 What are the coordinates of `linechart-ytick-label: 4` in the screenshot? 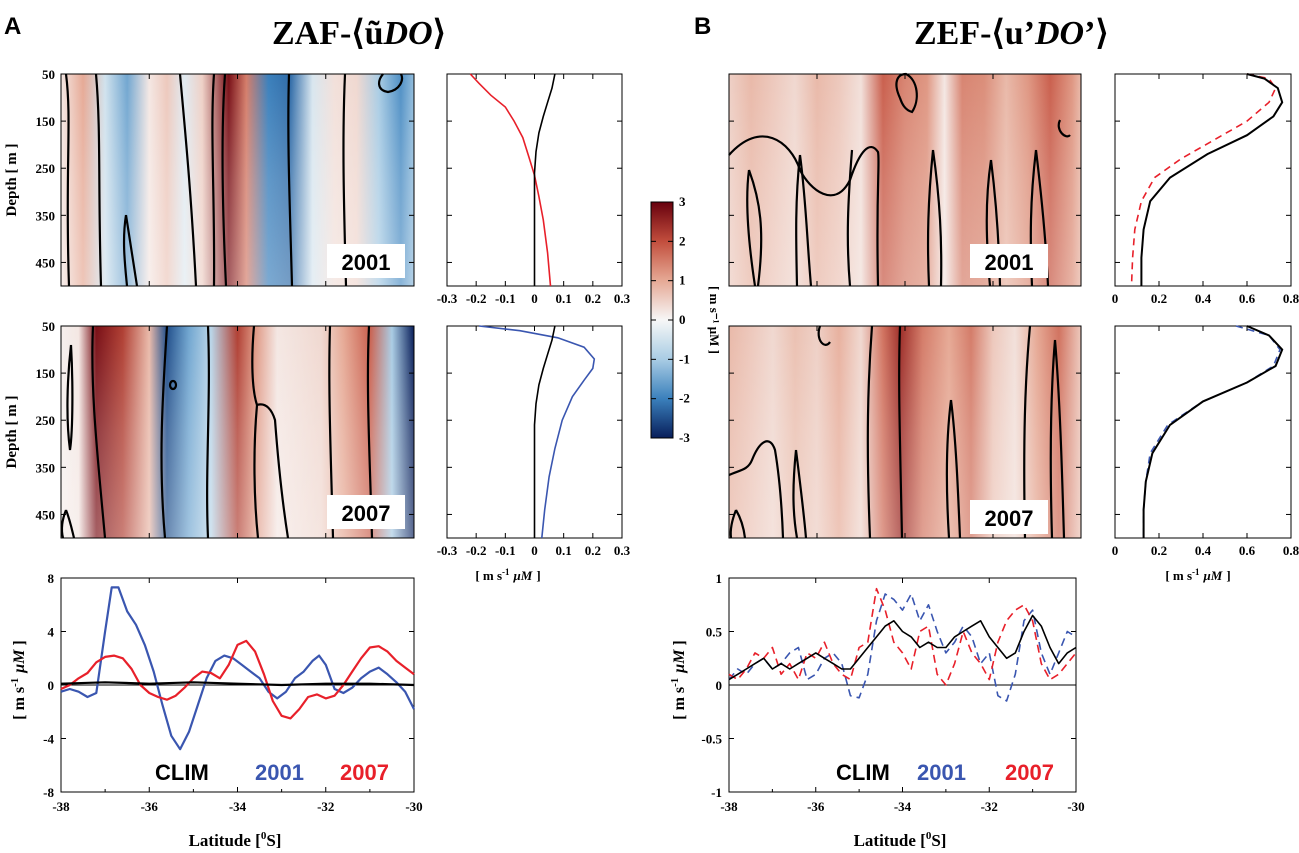 It's located at (51, 632).